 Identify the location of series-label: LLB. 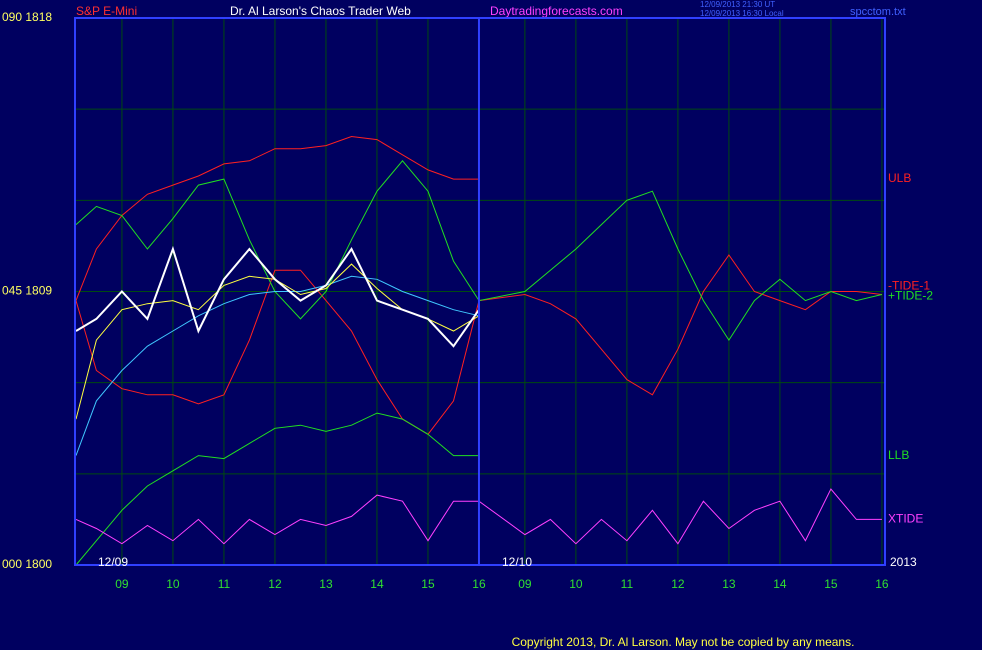
(898, 455).